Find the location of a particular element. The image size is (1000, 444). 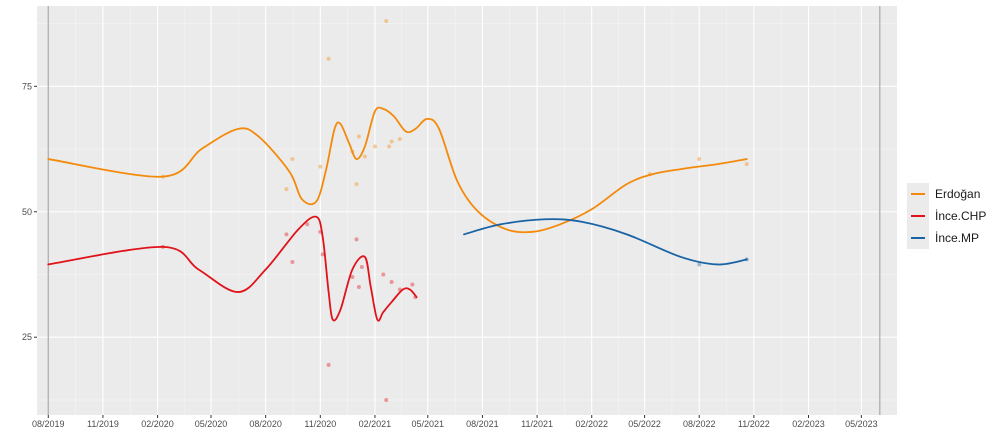

legend-item-ince-chp: İnce.CHP is located at coordinates (952, 216).